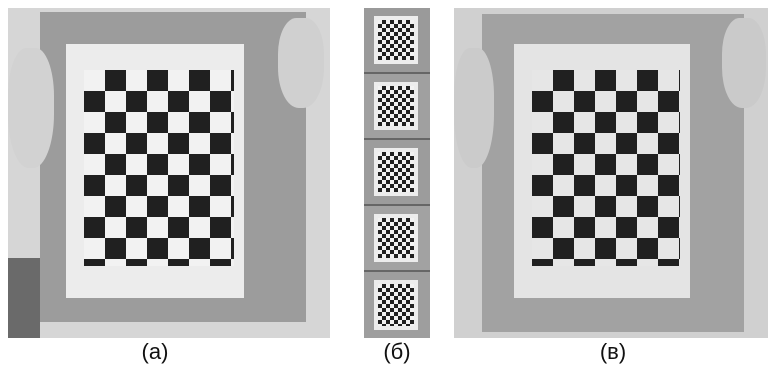  Describe the element at coordinates (155, 351) in the screenshot. I see `caption-a: (а)` at that location.